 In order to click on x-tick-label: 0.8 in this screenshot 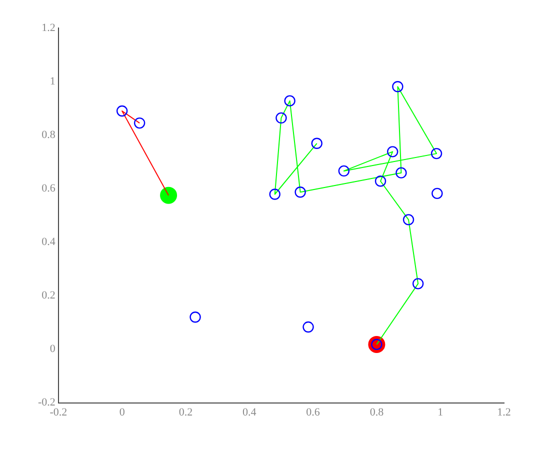, I will do `click(377, 412)`.